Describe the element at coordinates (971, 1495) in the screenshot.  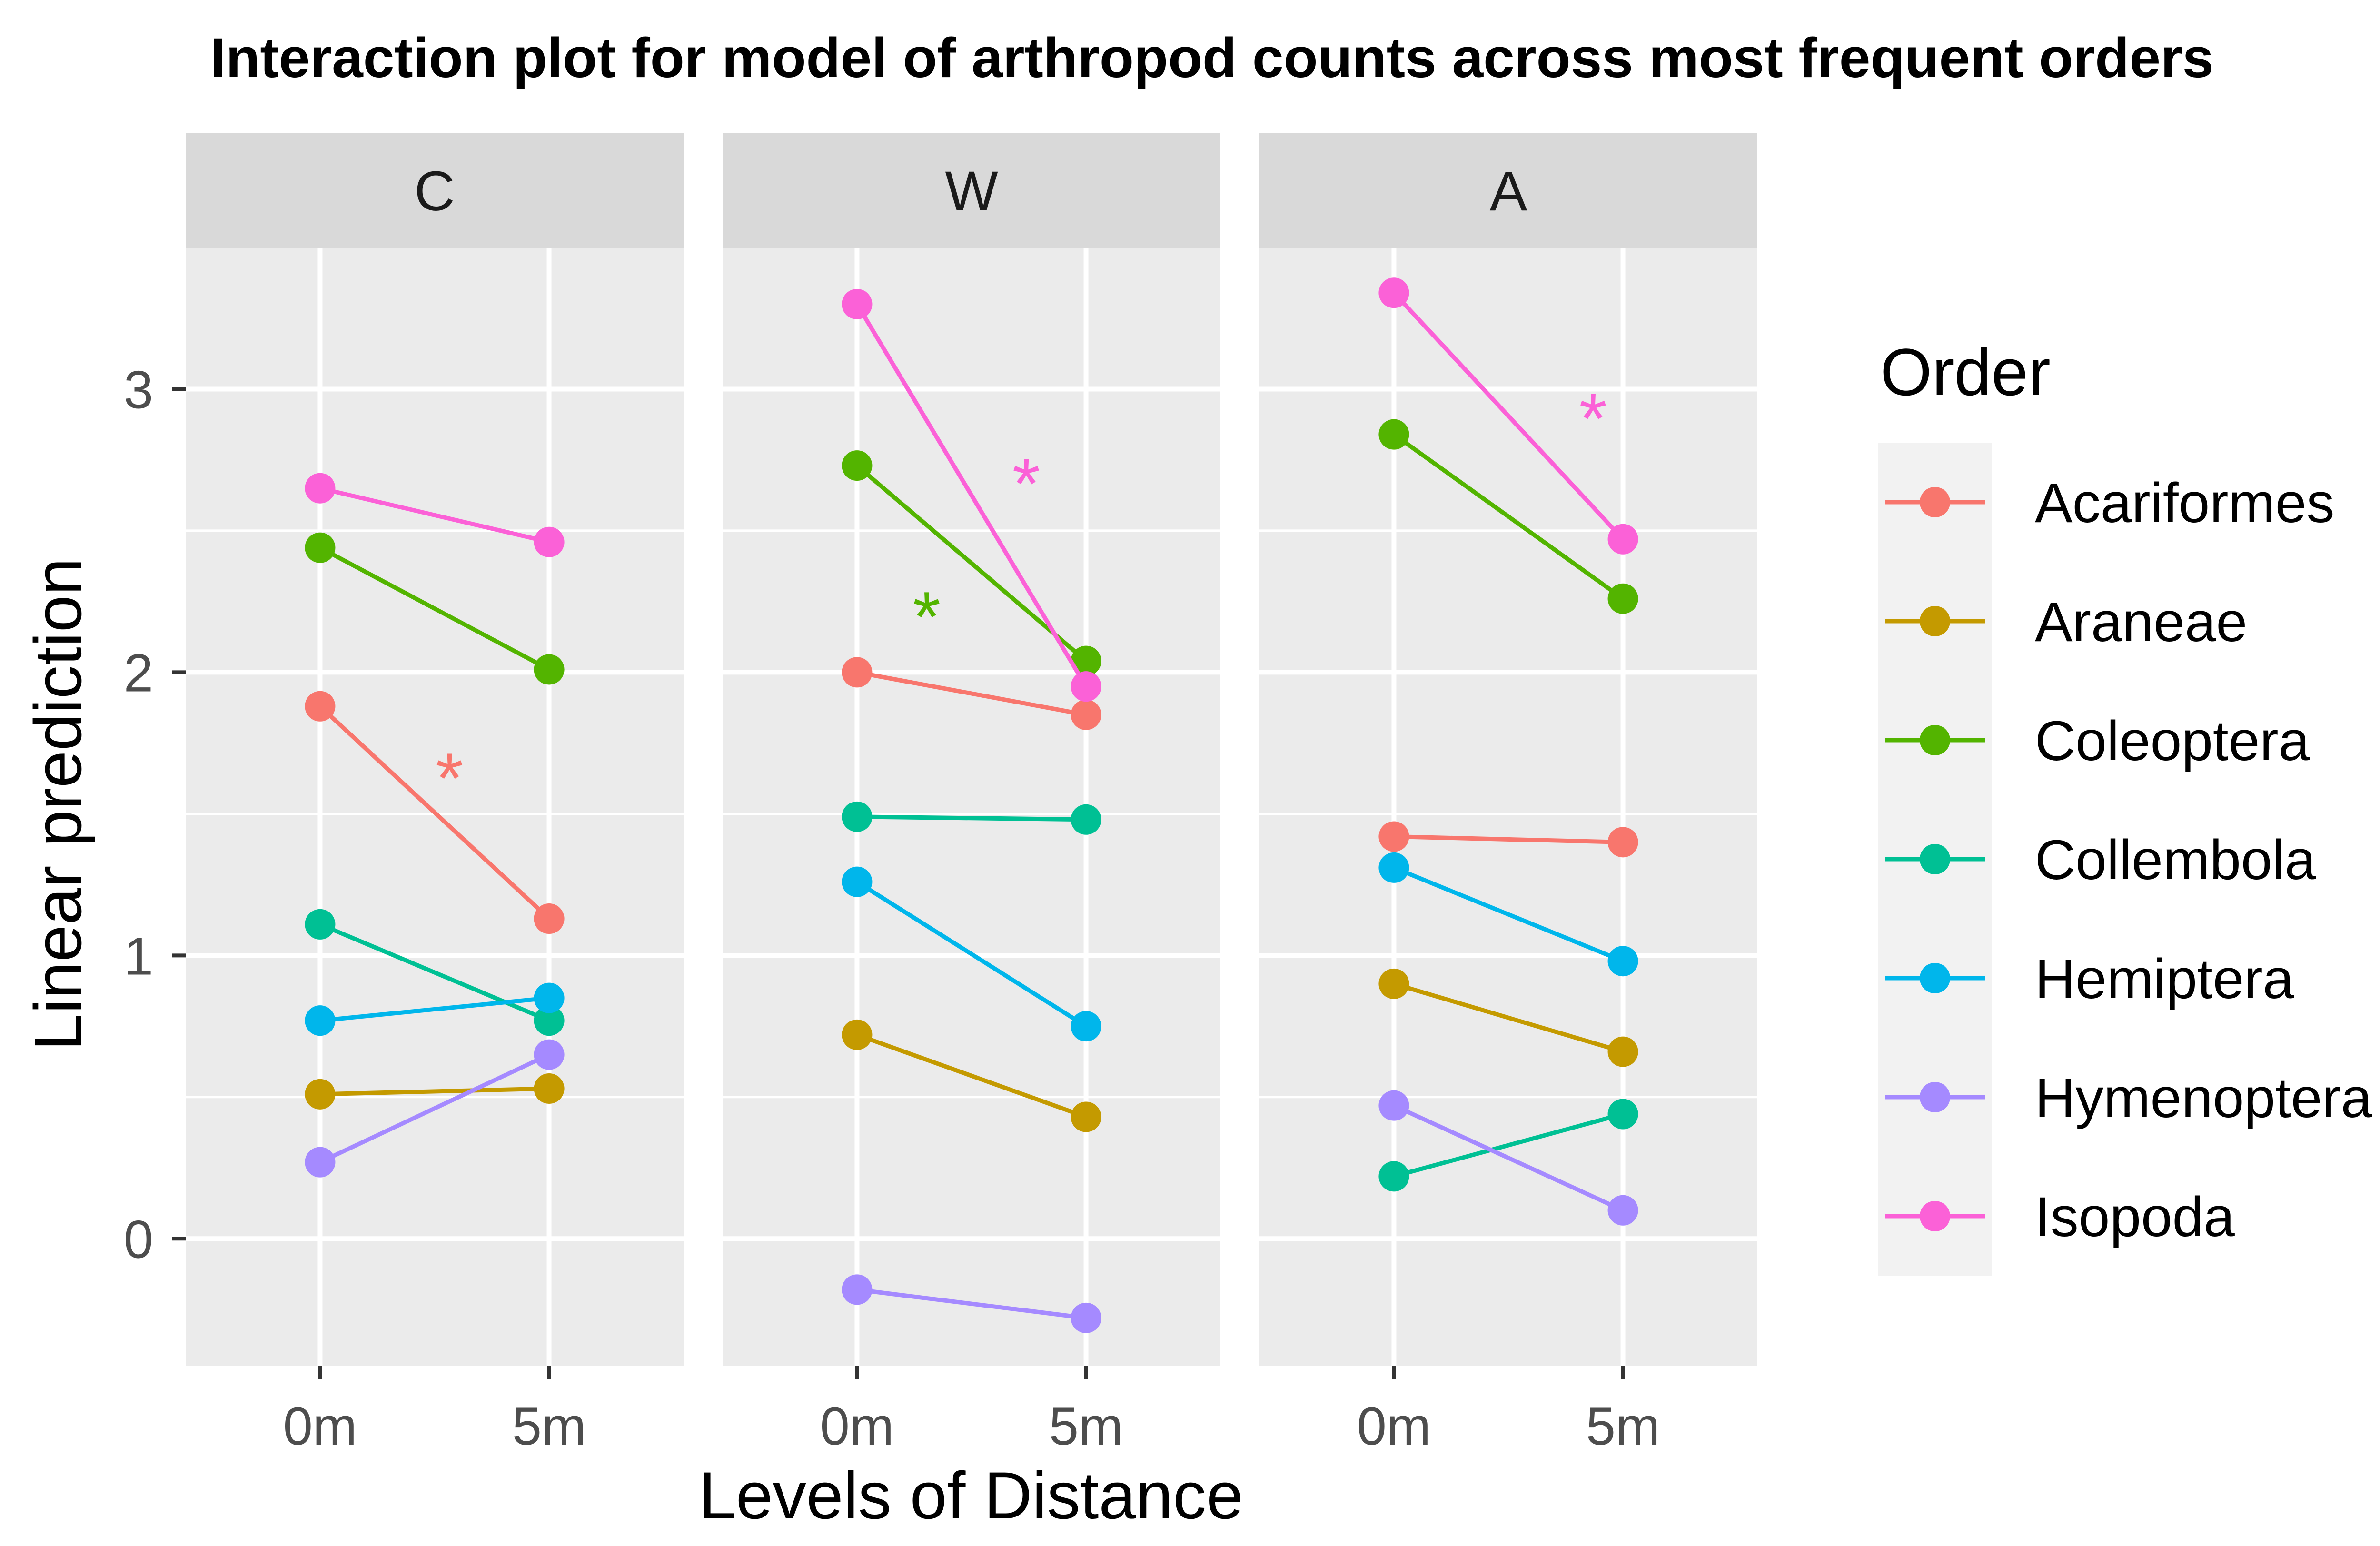
I see `x-axis-title: Levels of Distance` at that location.